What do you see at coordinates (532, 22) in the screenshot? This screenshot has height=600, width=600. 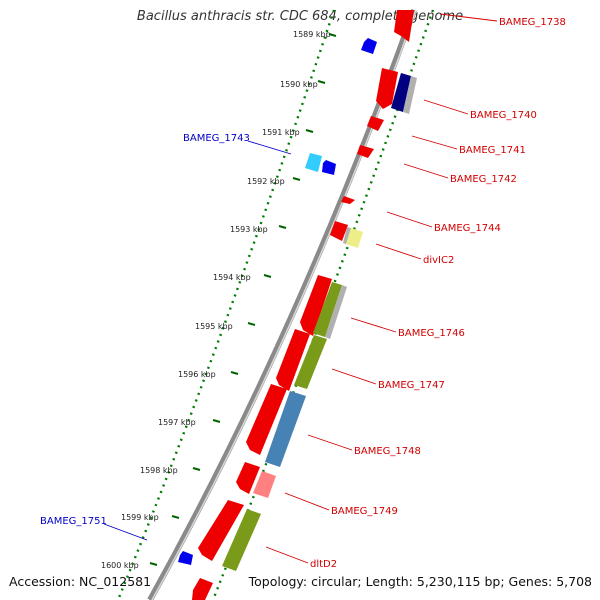 I see `gene-label-BAMEG_1738: BAMEG_1738` at bounding box center [532, 22].